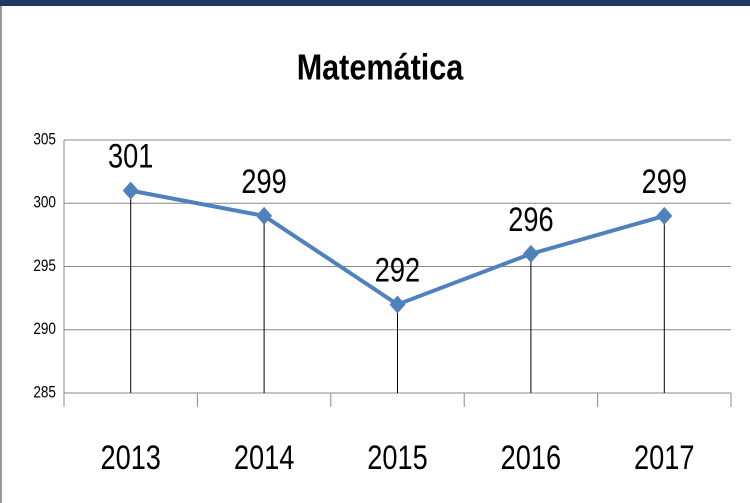 The image size is (750, 503). I want to click on y-tick-label: 300, so click(44, 202).